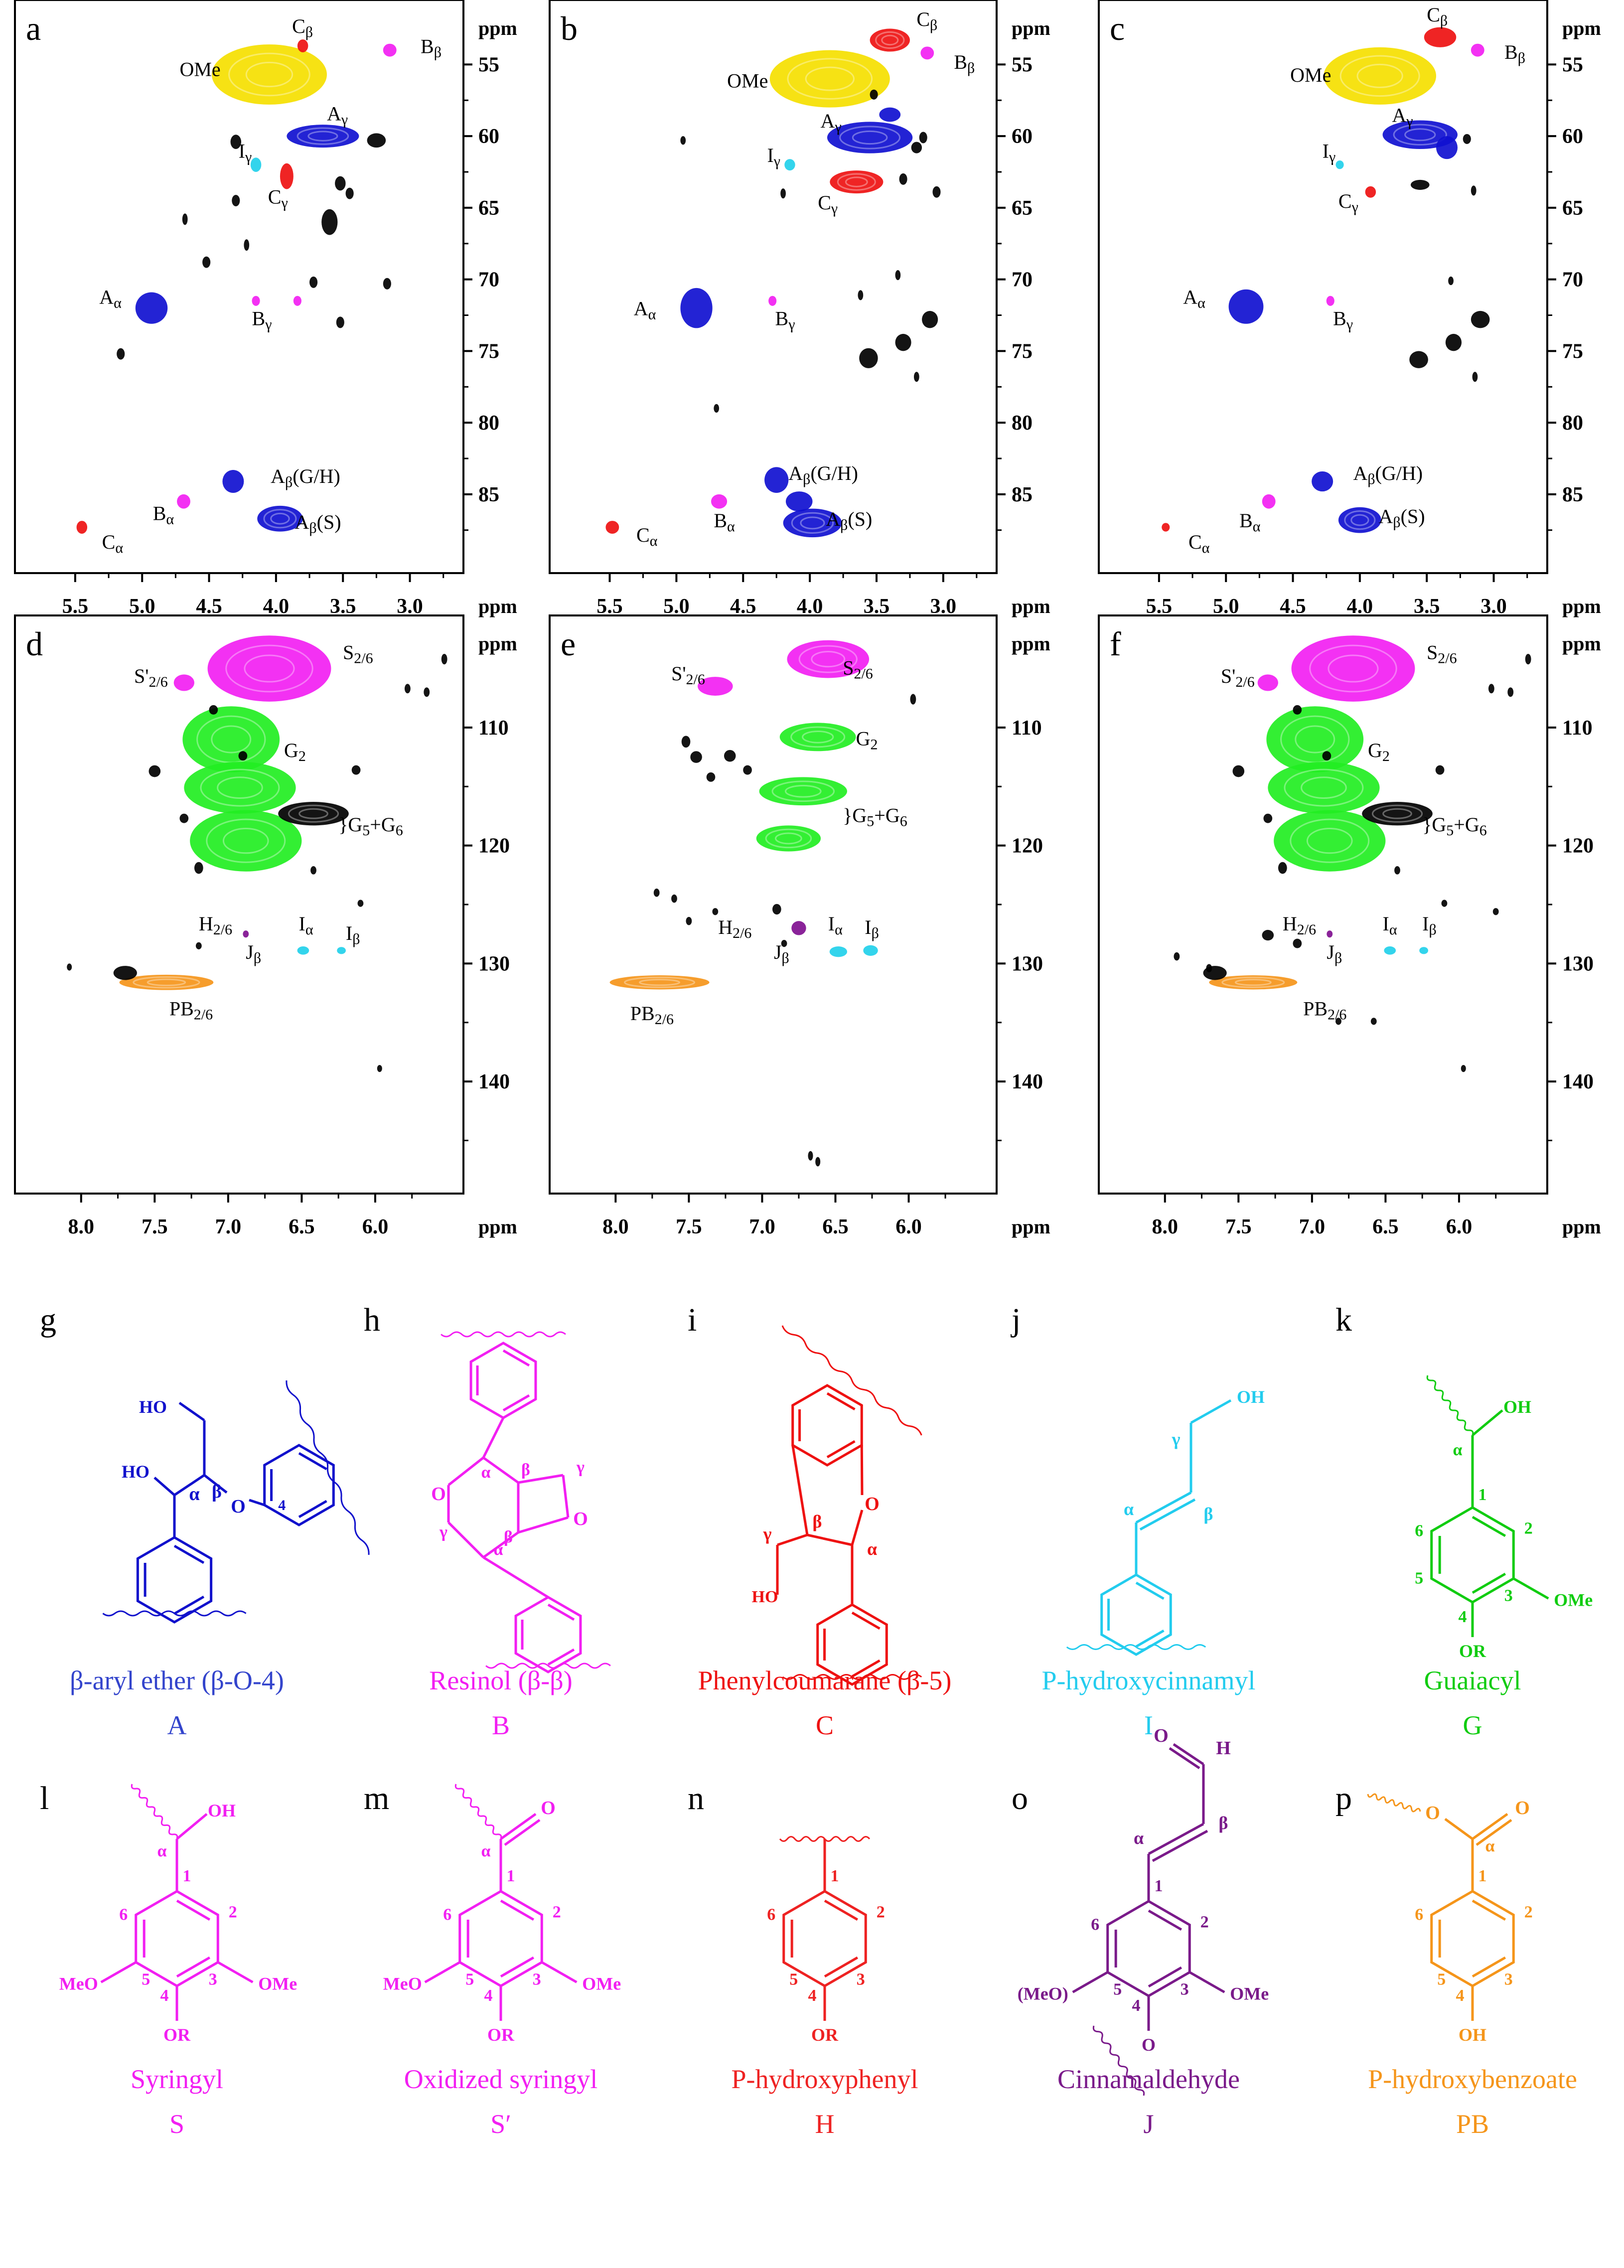 Image resolution: width=1624 pixels, height=2268 pixels. What do you see at coordinates (1386, 756) in the screenshot?
I see `peak-label-sub: 2` at bounding box center [1386, 756].